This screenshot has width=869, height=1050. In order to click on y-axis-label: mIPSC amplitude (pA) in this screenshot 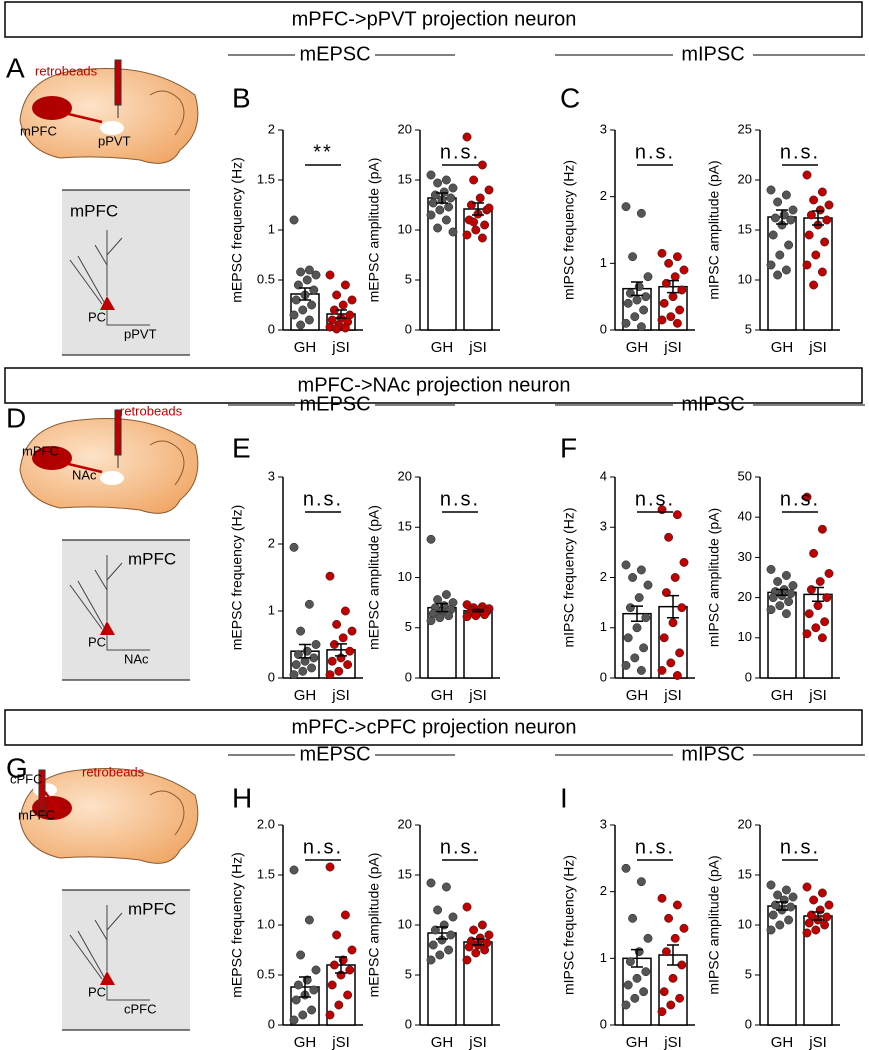, I will do `click(714, 924)`.